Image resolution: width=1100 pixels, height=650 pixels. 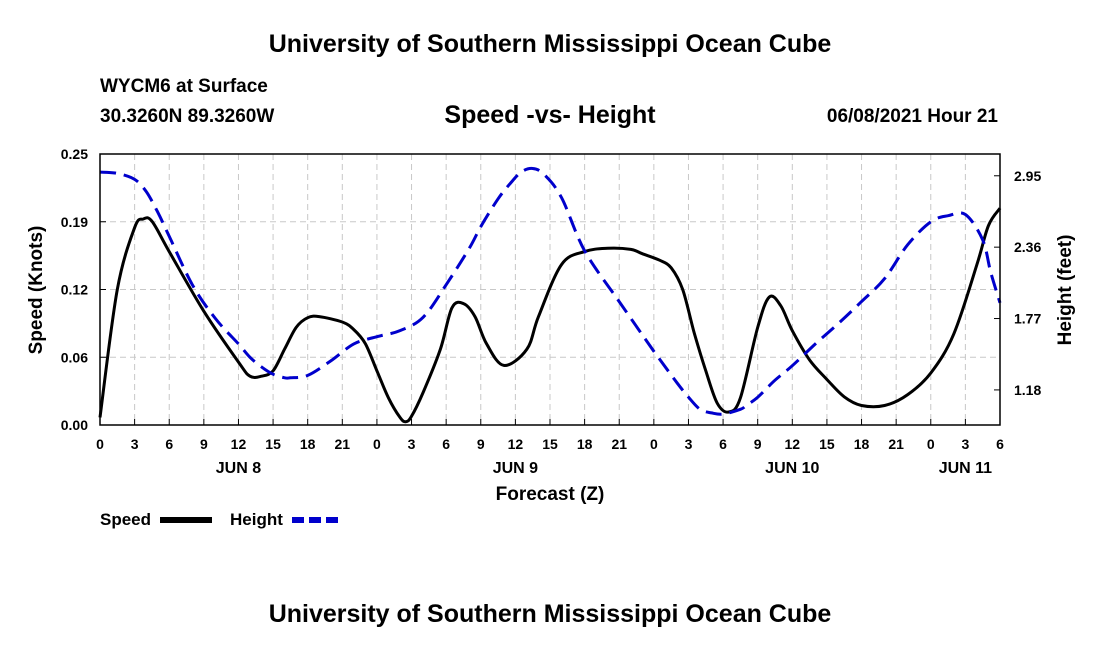 What do you see at coordinates (912, 116) in the screenshot?
I see `datetime-label: 06/08/2021 Hour 21` at bounding box center [912, 116].